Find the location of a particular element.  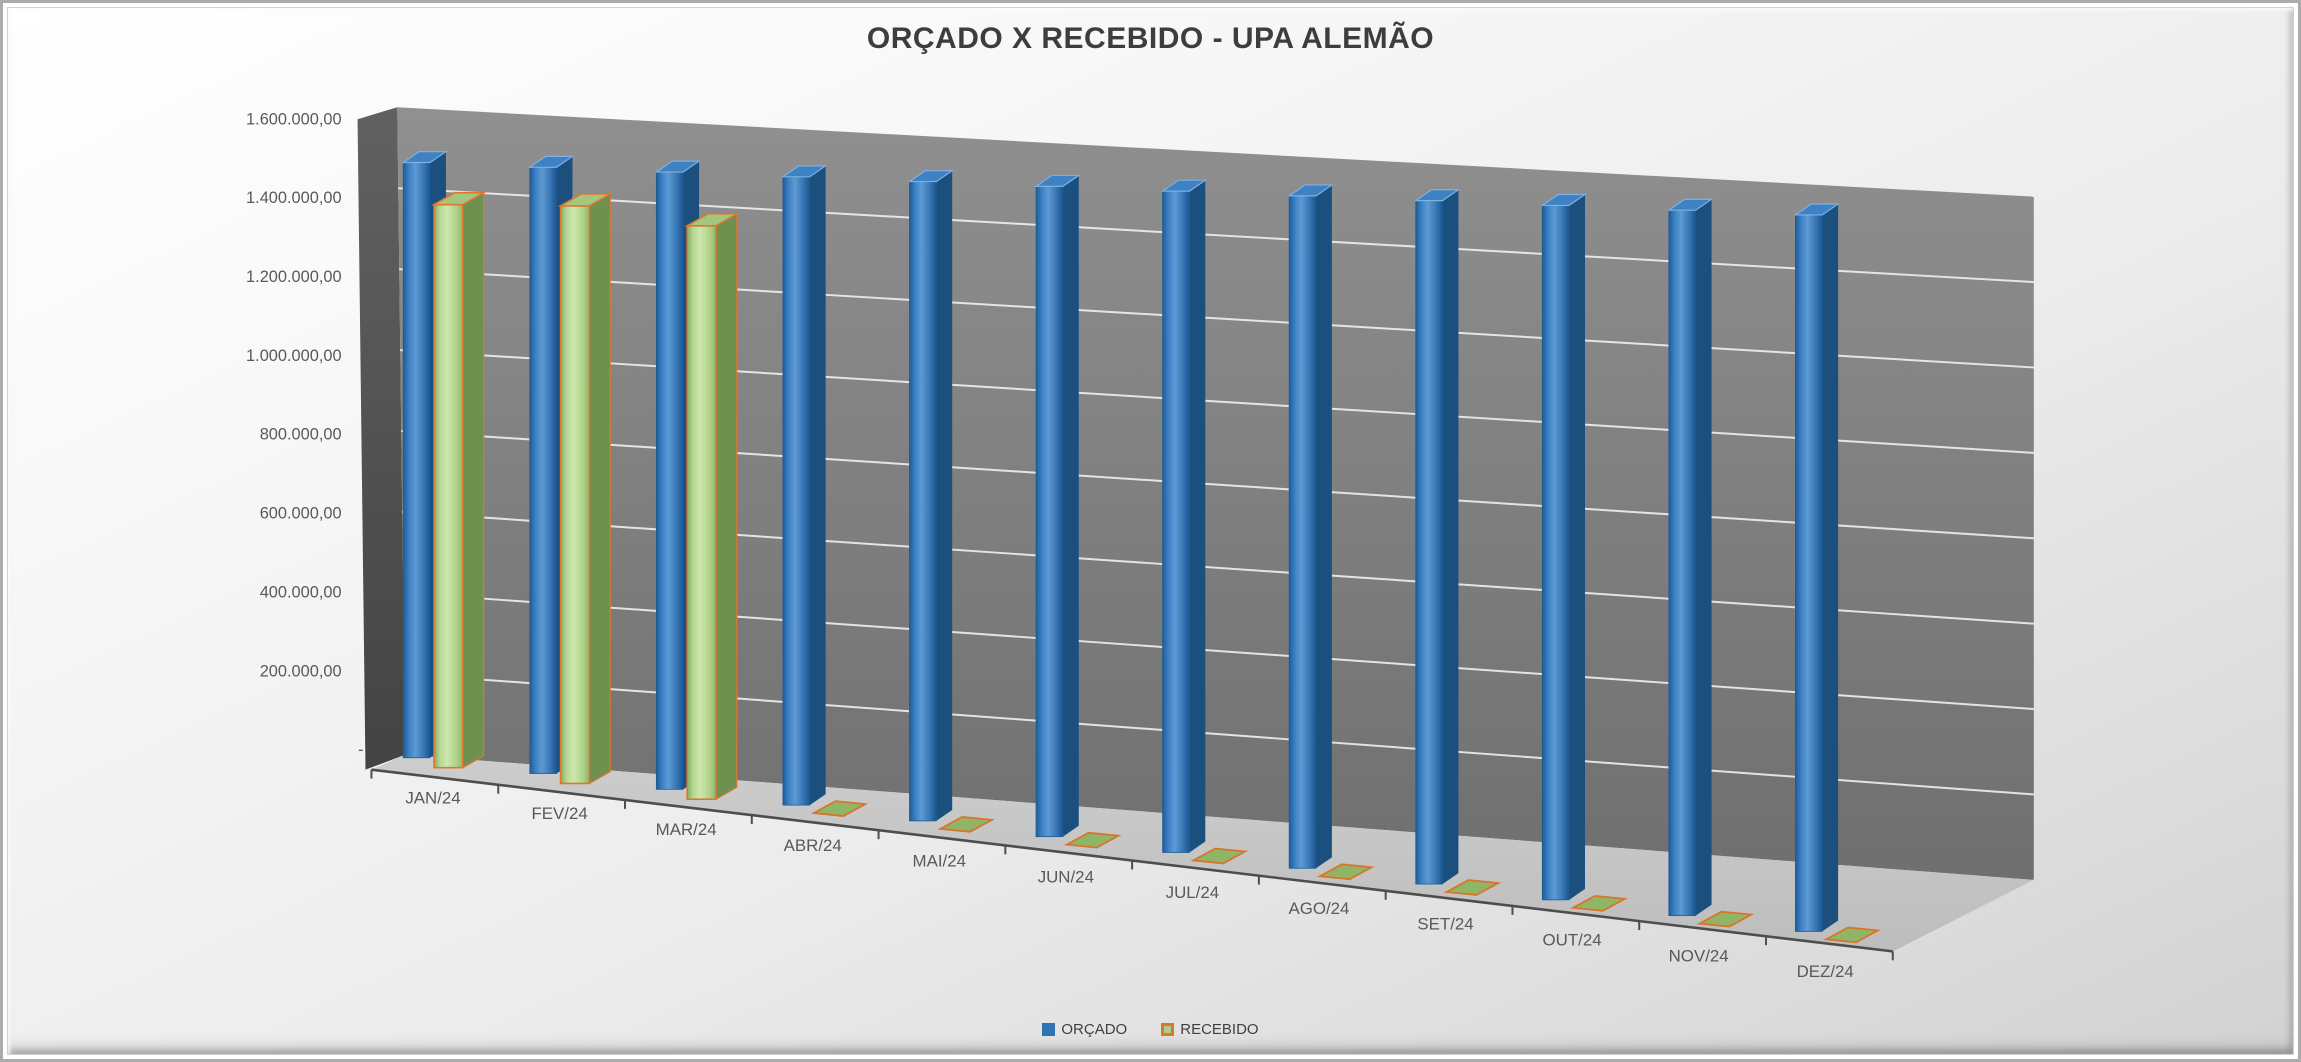

bar-recebido-JUN/24 is located at coordinates (1092, 840).